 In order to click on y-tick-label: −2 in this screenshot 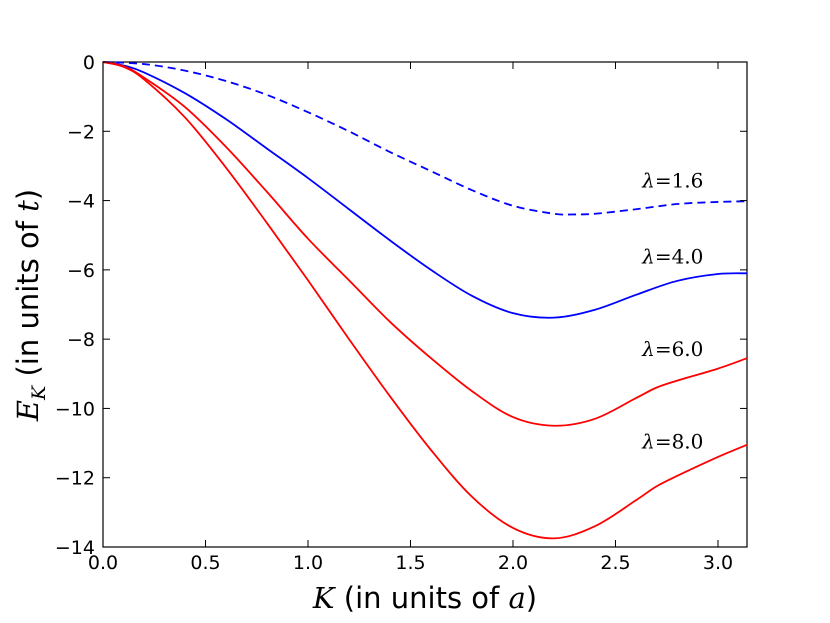, I will do `click(81, 132)`.